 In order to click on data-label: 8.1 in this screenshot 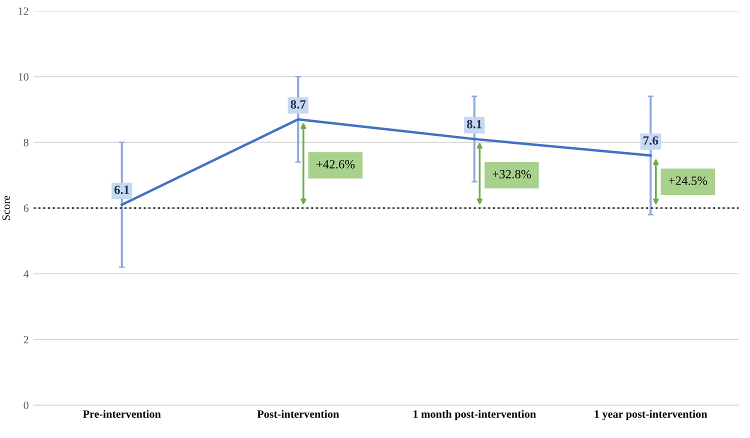, I will do `click(474, 124)`.